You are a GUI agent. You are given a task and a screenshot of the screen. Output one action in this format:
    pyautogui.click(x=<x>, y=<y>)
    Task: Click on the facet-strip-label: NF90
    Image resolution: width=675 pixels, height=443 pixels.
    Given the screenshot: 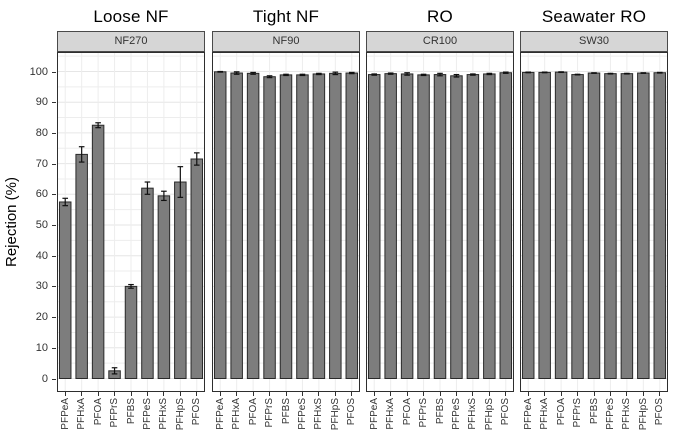 What is the action you would take?
    pyautogui.click(x=286, y=41)
    